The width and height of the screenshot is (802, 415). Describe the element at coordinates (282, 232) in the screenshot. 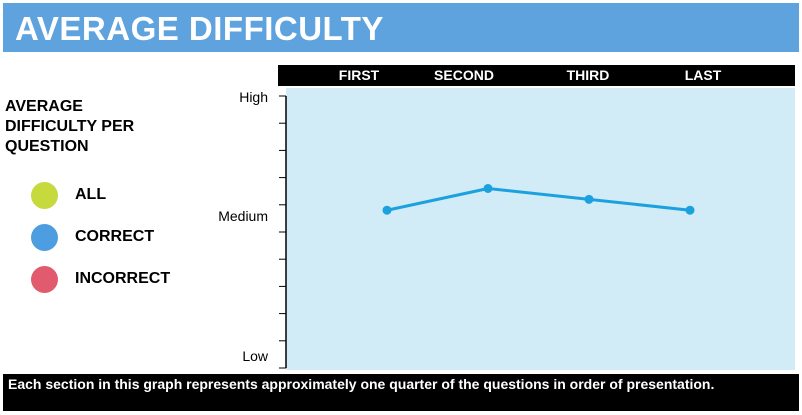

I see `y-axis-ticks` at that location.